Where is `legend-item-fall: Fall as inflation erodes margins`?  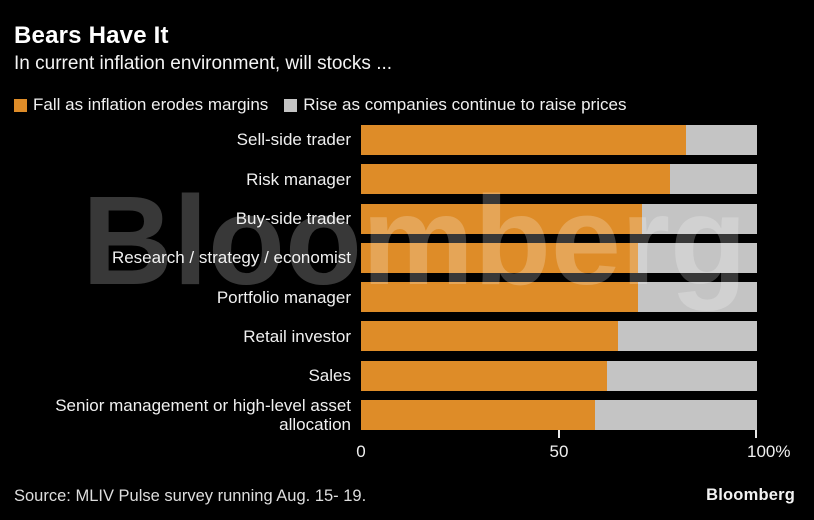
legend-item-fall: Fall as inflation erodes margins is located at coordinates (141, 105).